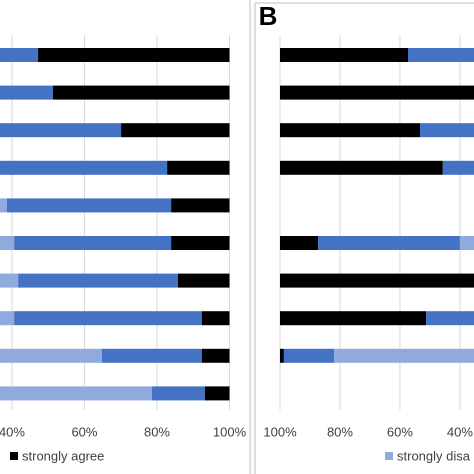 The width and height of the screenshot is (474, 474). What do you see at coordinates (250, 237) in the screenshot?
I see `panel-frame` at bounding box center [250, 237].